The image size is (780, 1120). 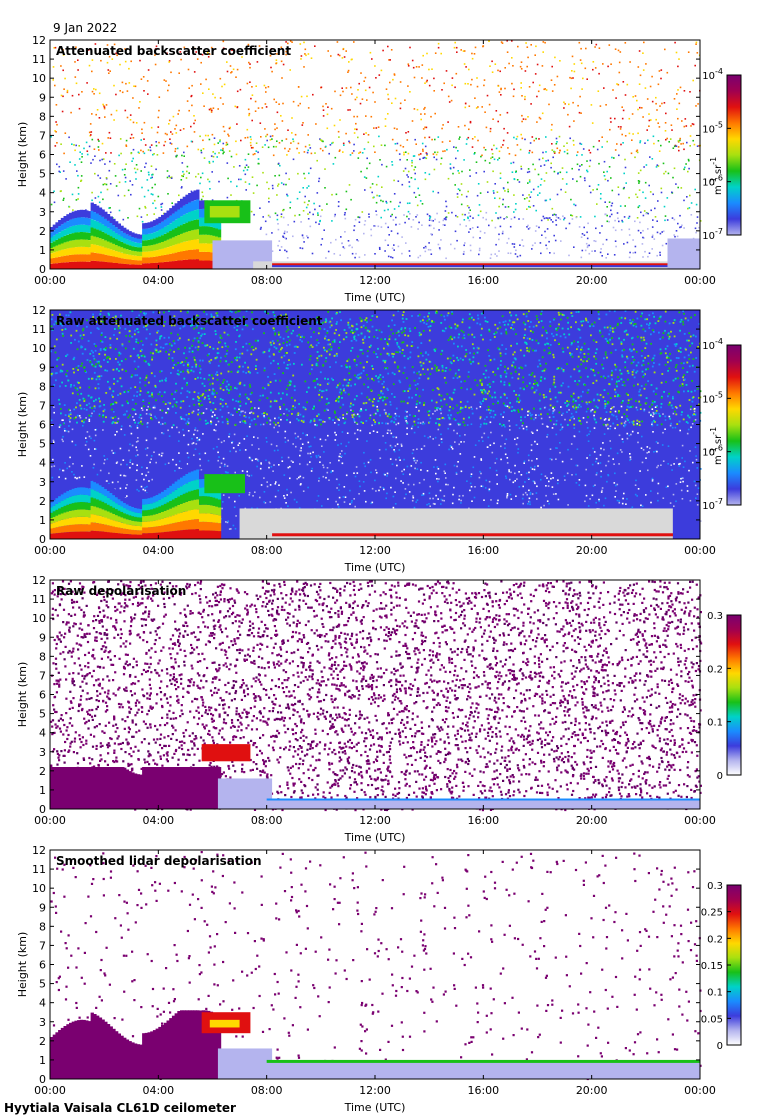 I want to click on colorbar-tick-label: 10⁻⁷, so click(x=712, y=504).